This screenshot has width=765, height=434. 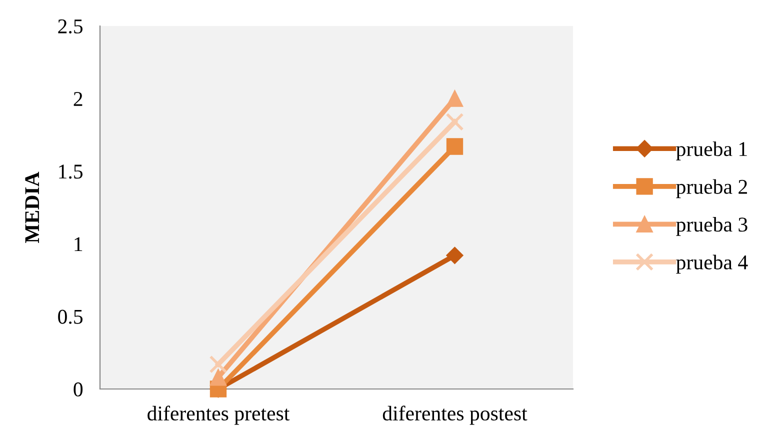 What do you see at coordinates (455, 415) in the screenshot?
I see `x-tick-label: diferentes postest` at bounding box center [455, 415].